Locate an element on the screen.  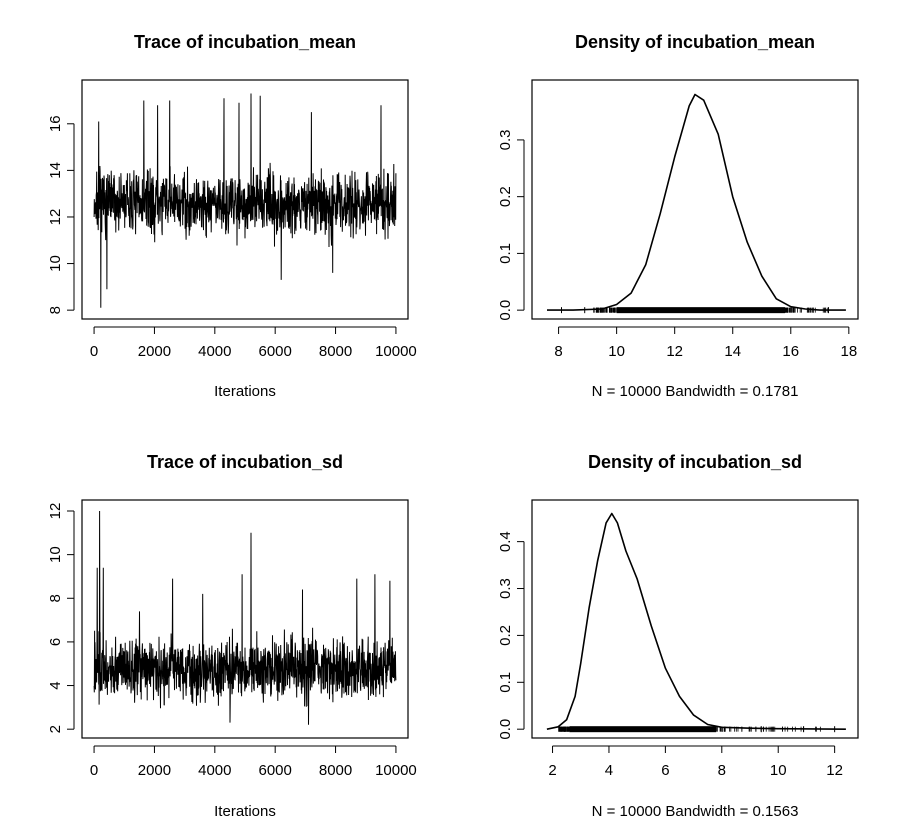
trace-sd-title: Trace of incubation_sd is located at coordinates (245, 462).